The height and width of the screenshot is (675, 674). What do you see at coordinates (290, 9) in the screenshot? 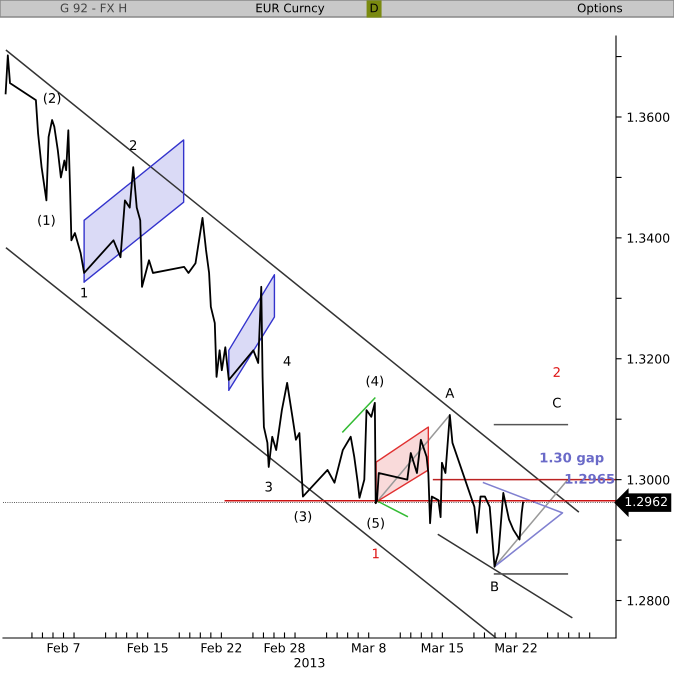
I see `chart-subtitle: EUR Curncy` at bounding box center [290, 9].